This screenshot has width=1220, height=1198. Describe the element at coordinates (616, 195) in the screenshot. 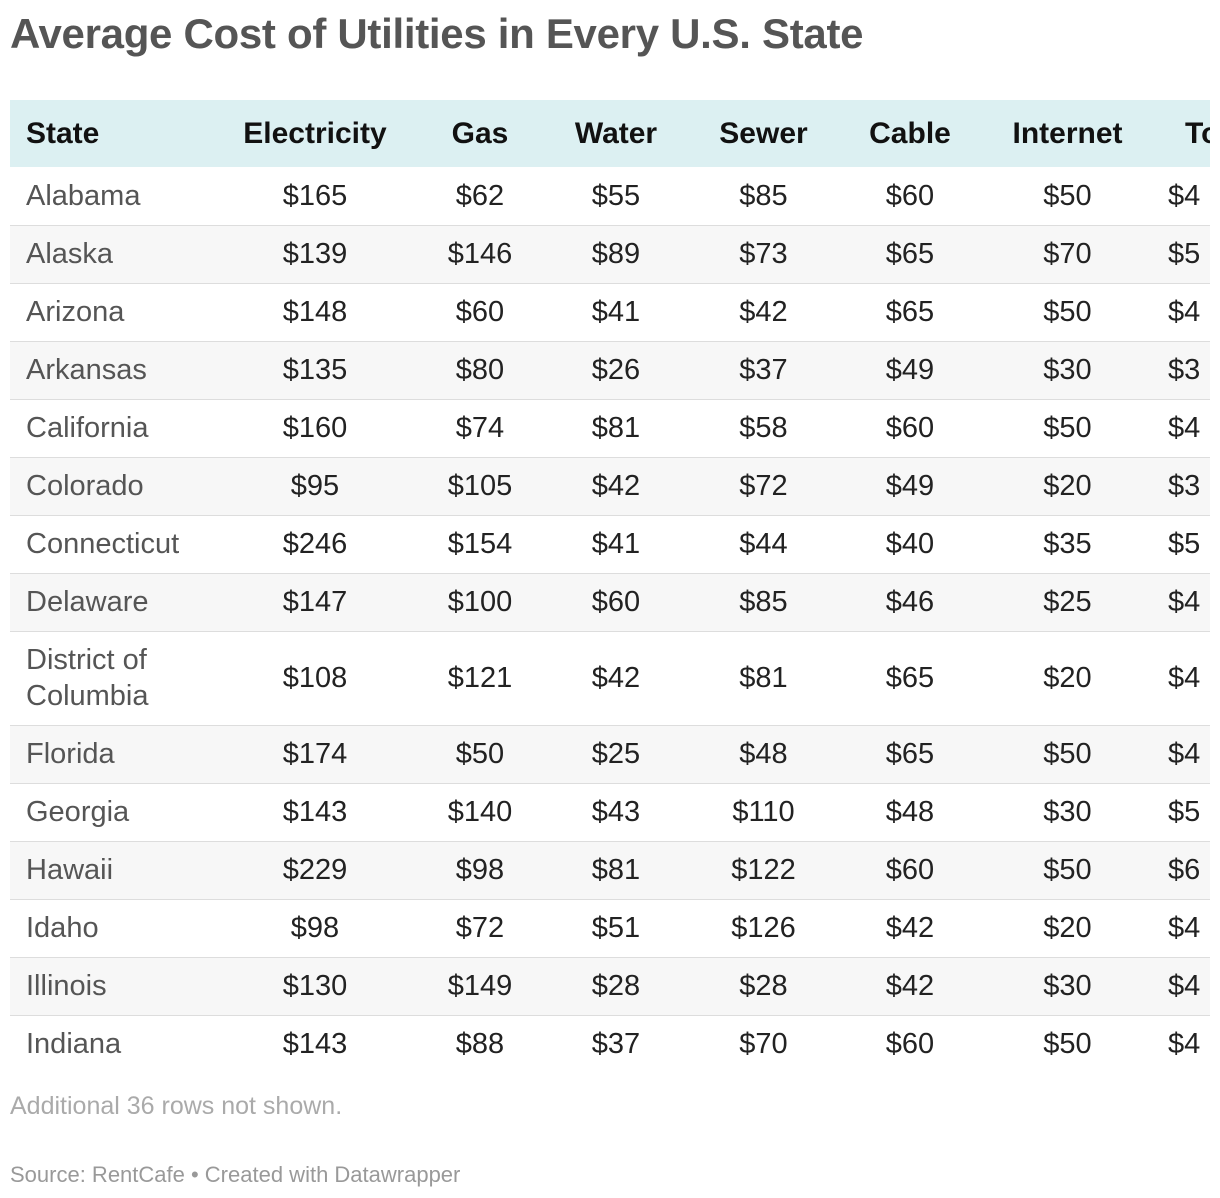

I see `cell-water: $55` at that location.